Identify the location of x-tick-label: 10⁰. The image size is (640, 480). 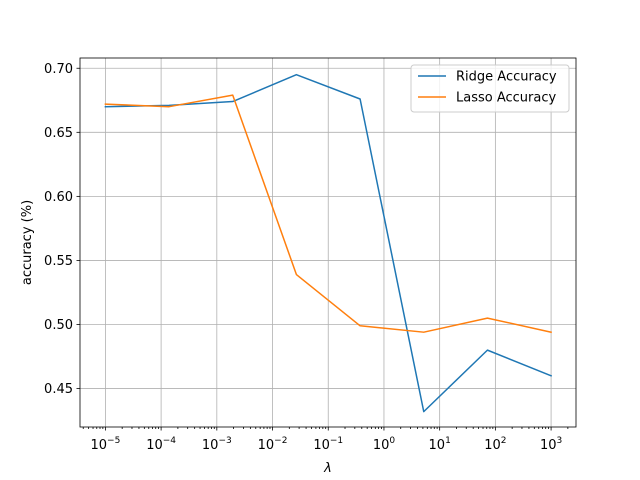
(384, 444).